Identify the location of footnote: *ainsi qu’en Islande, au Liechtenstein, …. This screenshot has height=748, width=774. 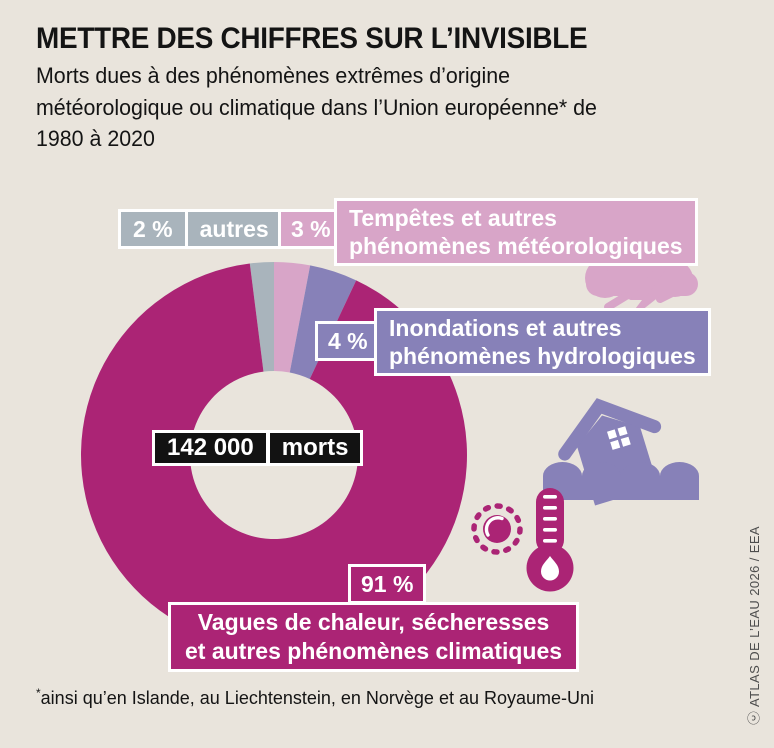
(315, 697).